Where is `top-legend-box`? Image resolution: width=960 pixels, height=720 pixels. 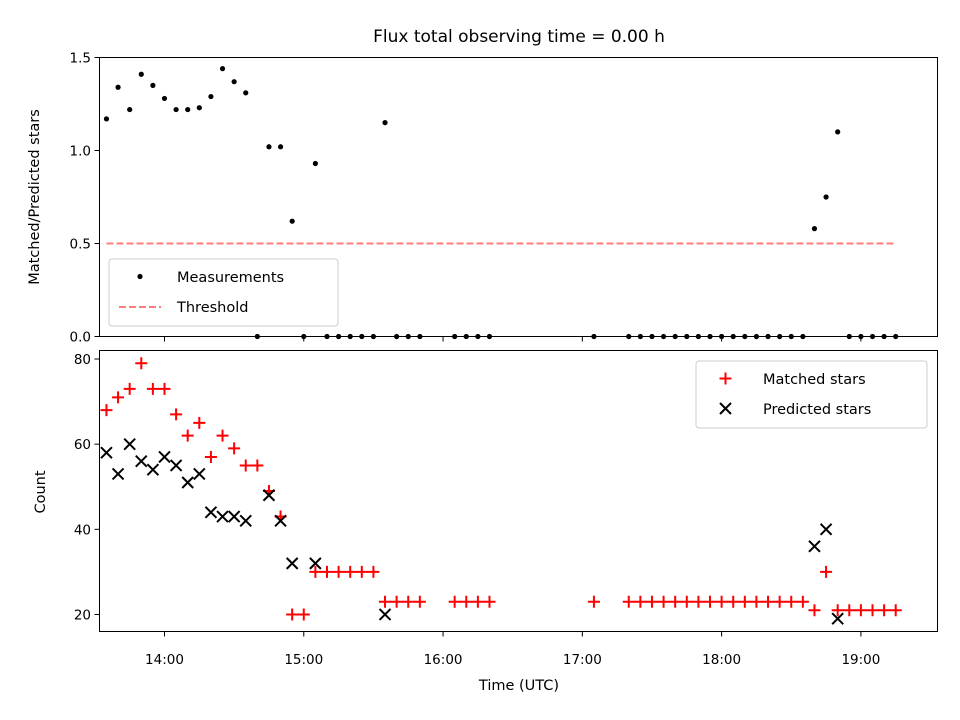 top-legend-box is located at coordinates (223, 292).